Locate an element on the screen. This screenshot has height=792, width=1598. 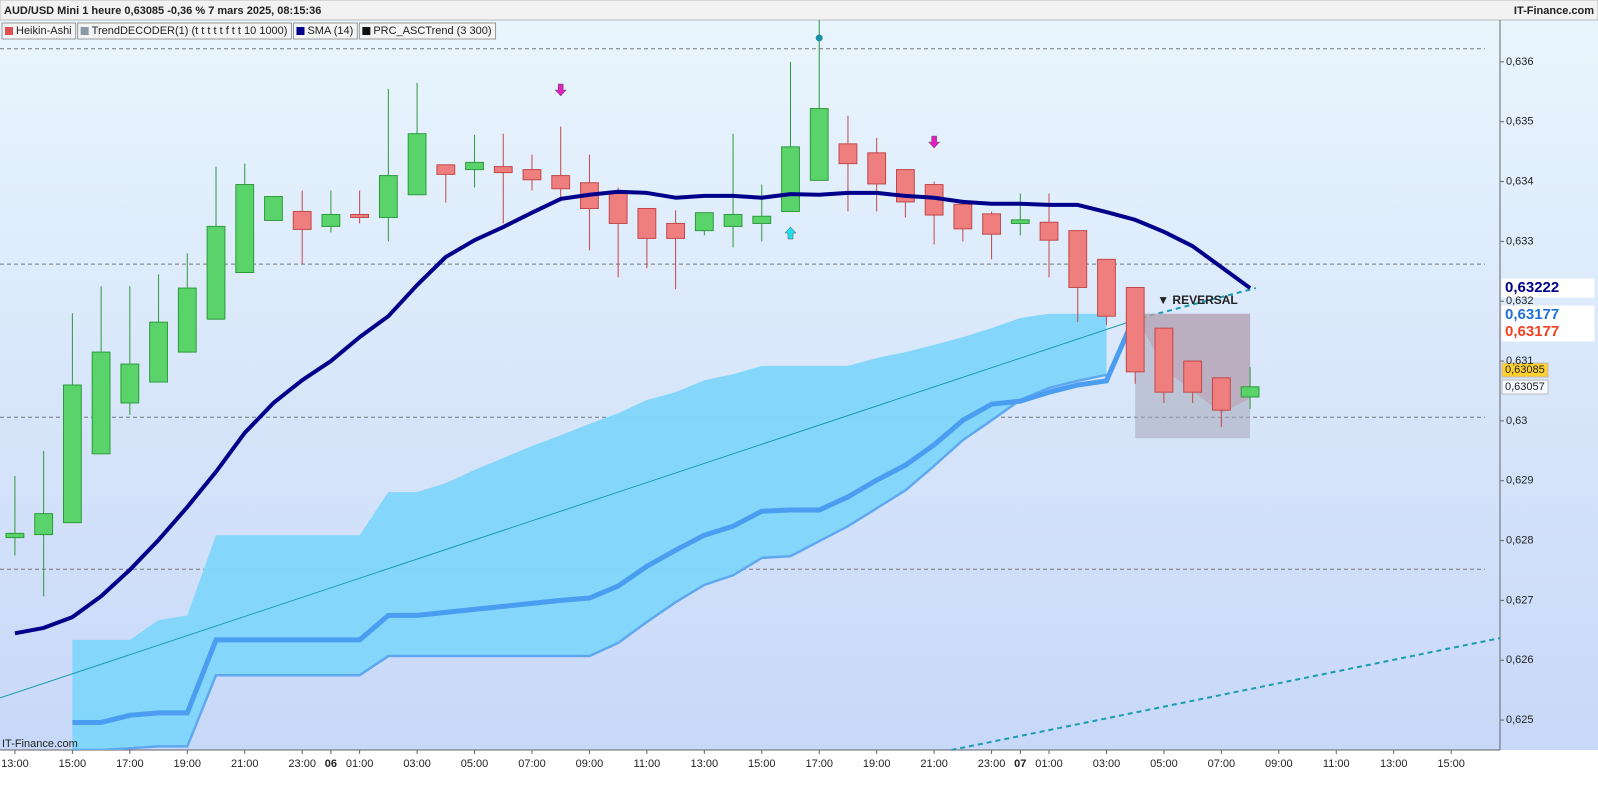
y-tick-label: 0,635 is located at coordinates (1520, 122).